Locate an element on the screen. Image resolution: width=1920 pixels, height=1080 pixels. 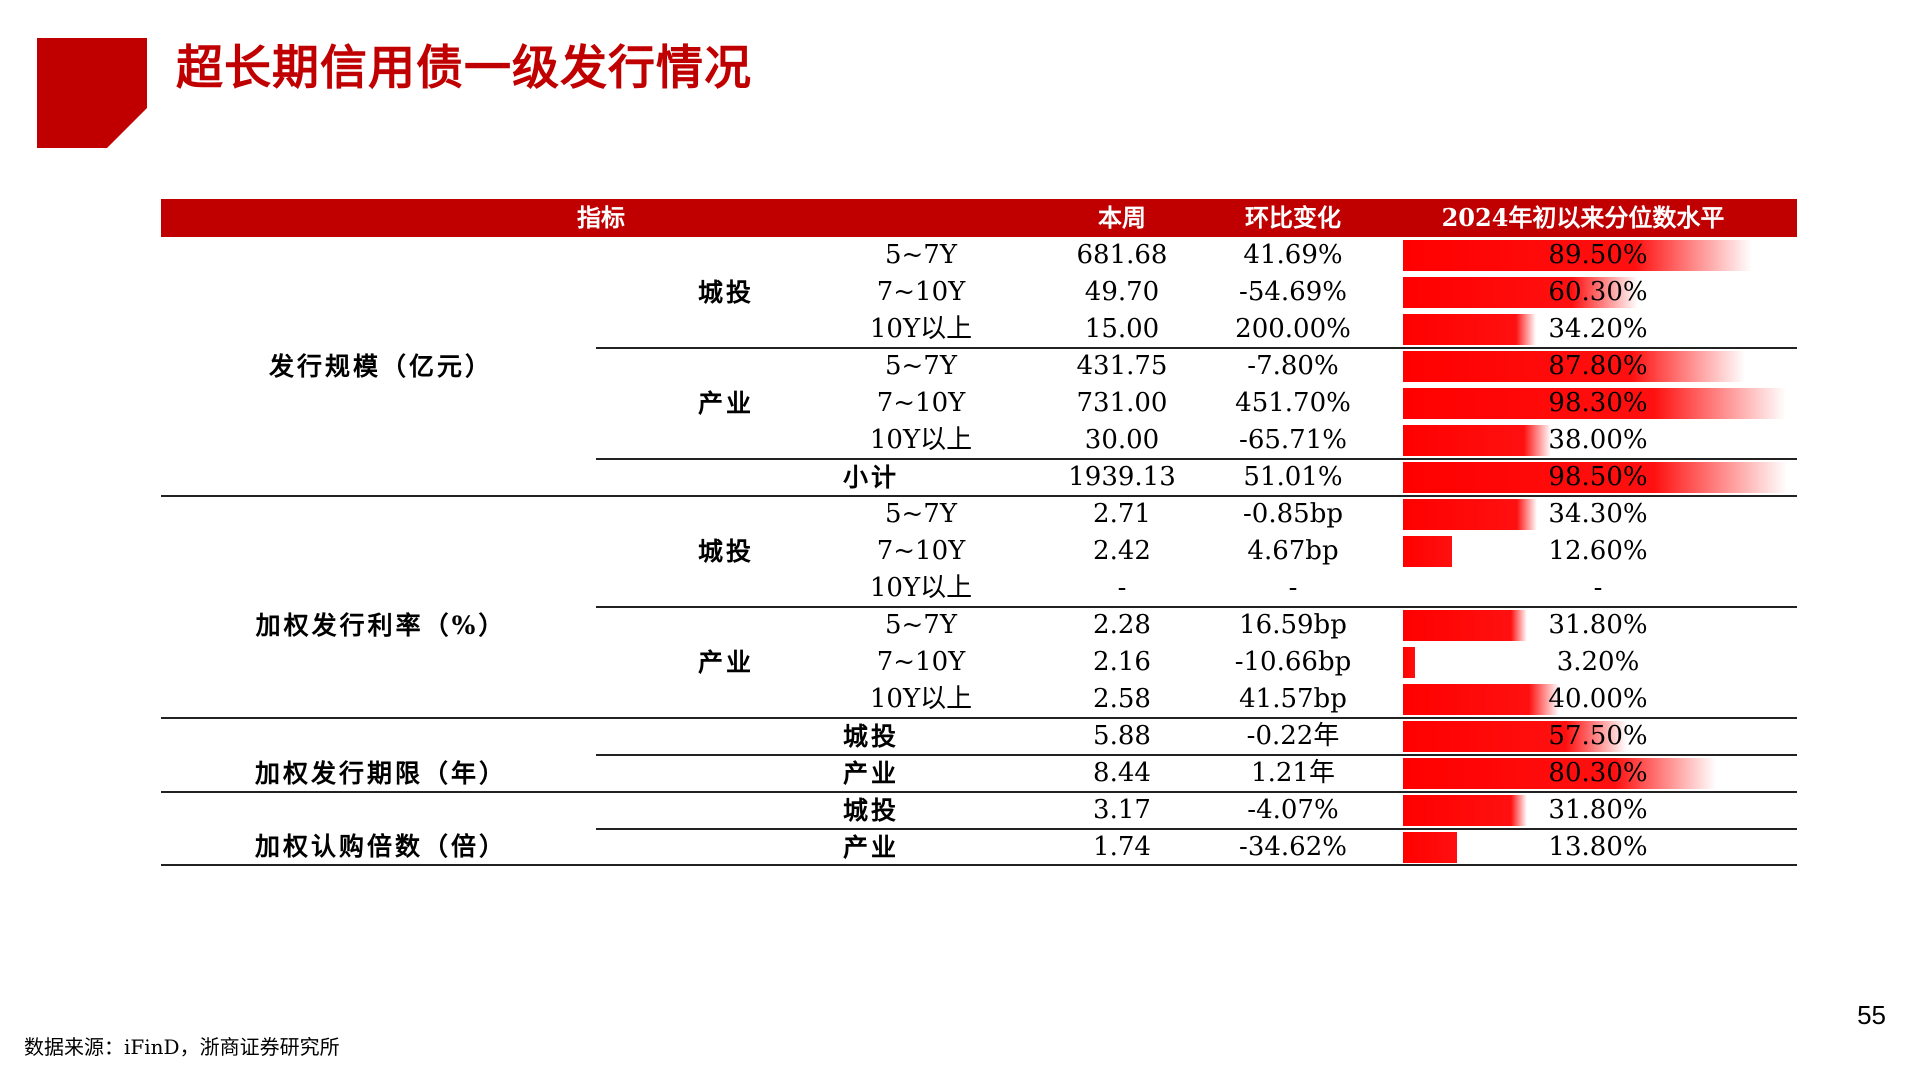
cell-percentile: 12.60% is located at coordinates (1598, 551).